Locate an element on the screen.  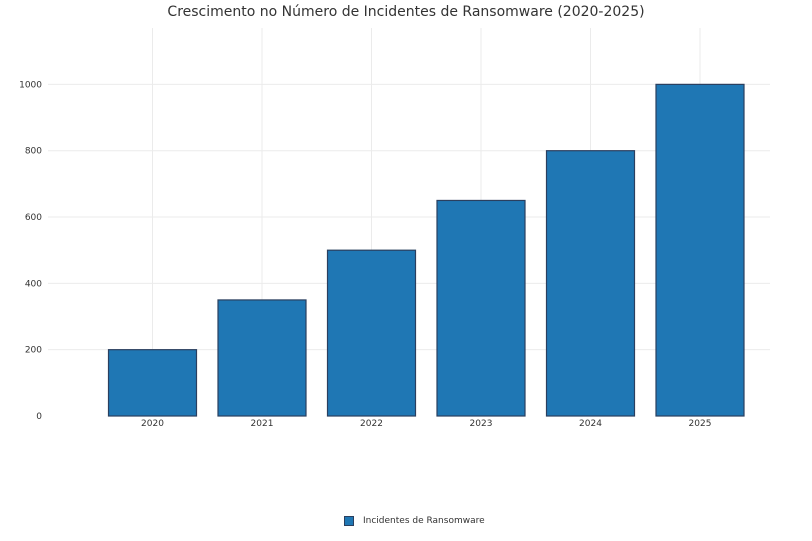
x-axis-ticks: 2020 2021 2022 2023 2024 2025 is located at coordinates (426, 424).